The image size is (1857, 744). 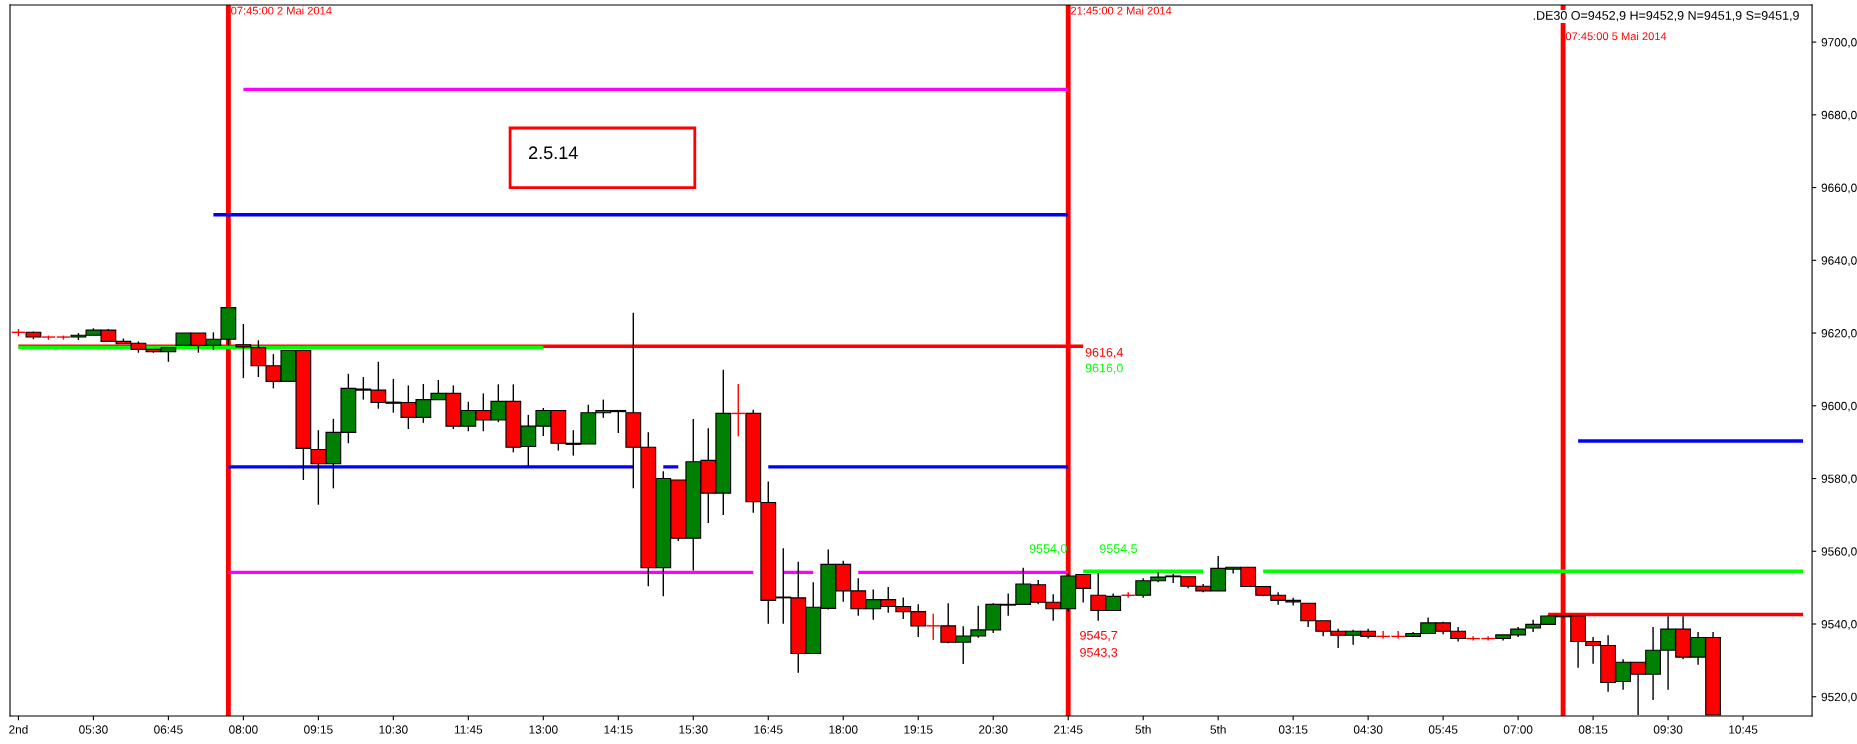 What do you see at coordinates (18, 729) in the screenshot?
I see `x-tick-label: 2nd` at bounding box center [18, 729].